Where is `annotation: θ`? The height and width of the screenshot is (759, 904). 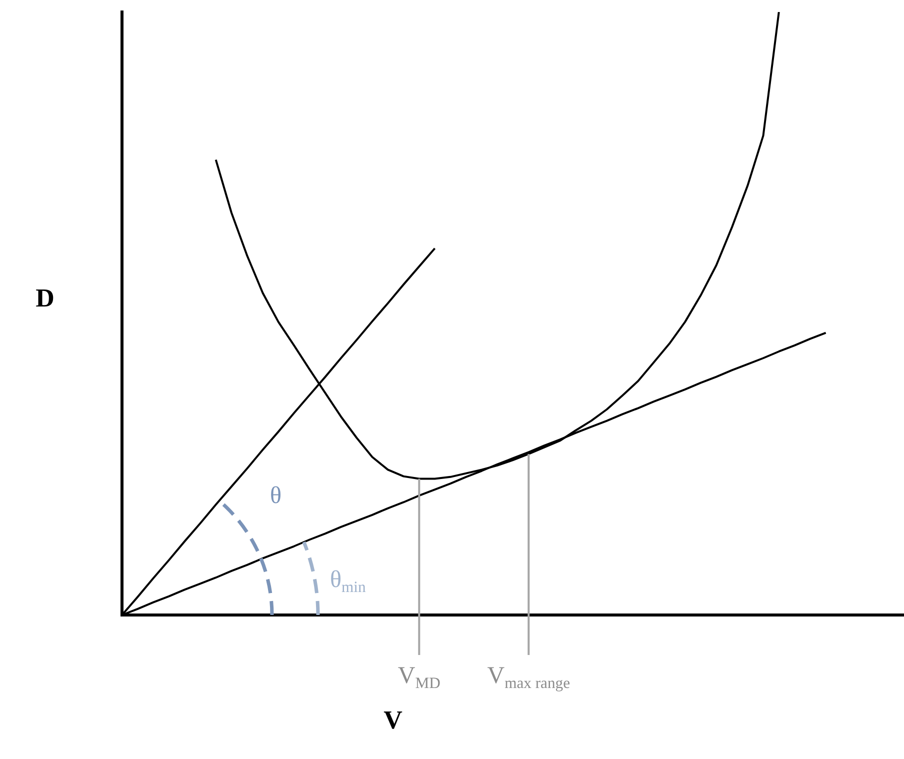 annotation: θ is located at coordinates (276, 496).